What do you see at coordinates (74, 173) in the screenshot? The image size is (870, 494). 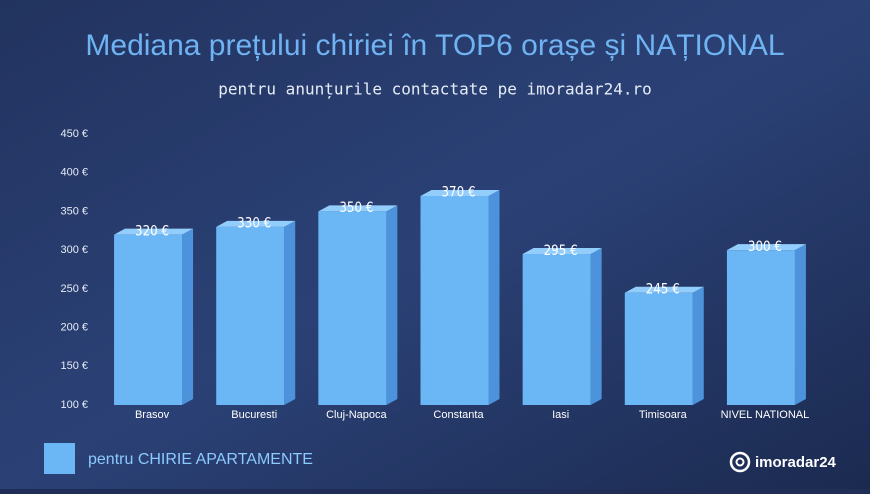 I see `y-tick-label: 400 €` at bounding box center [74, 173].